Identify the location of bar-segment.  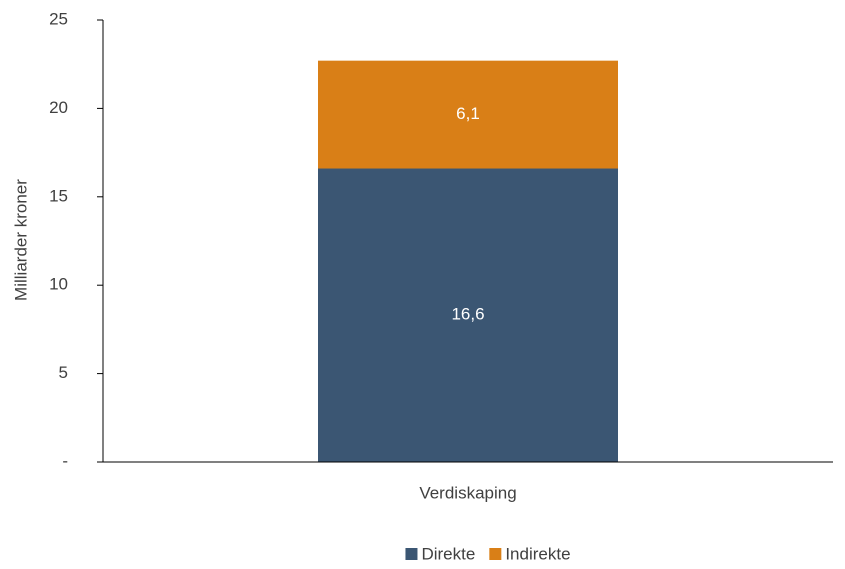
(468, 114).